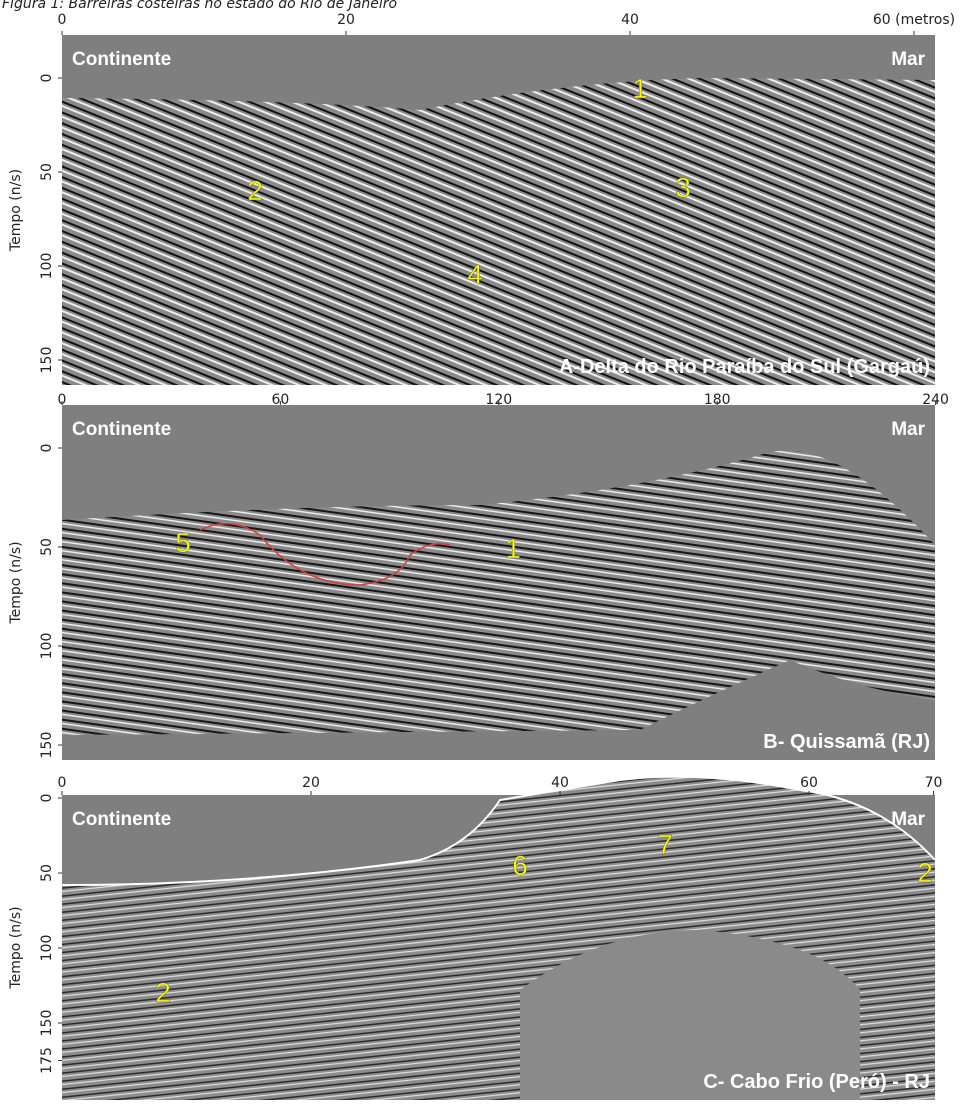 The image size is (965, 1106). Describe the element at coordinates (846, 742) in the screenshot. I see `panel-title: B- Quissamã (RJ)` at that location.